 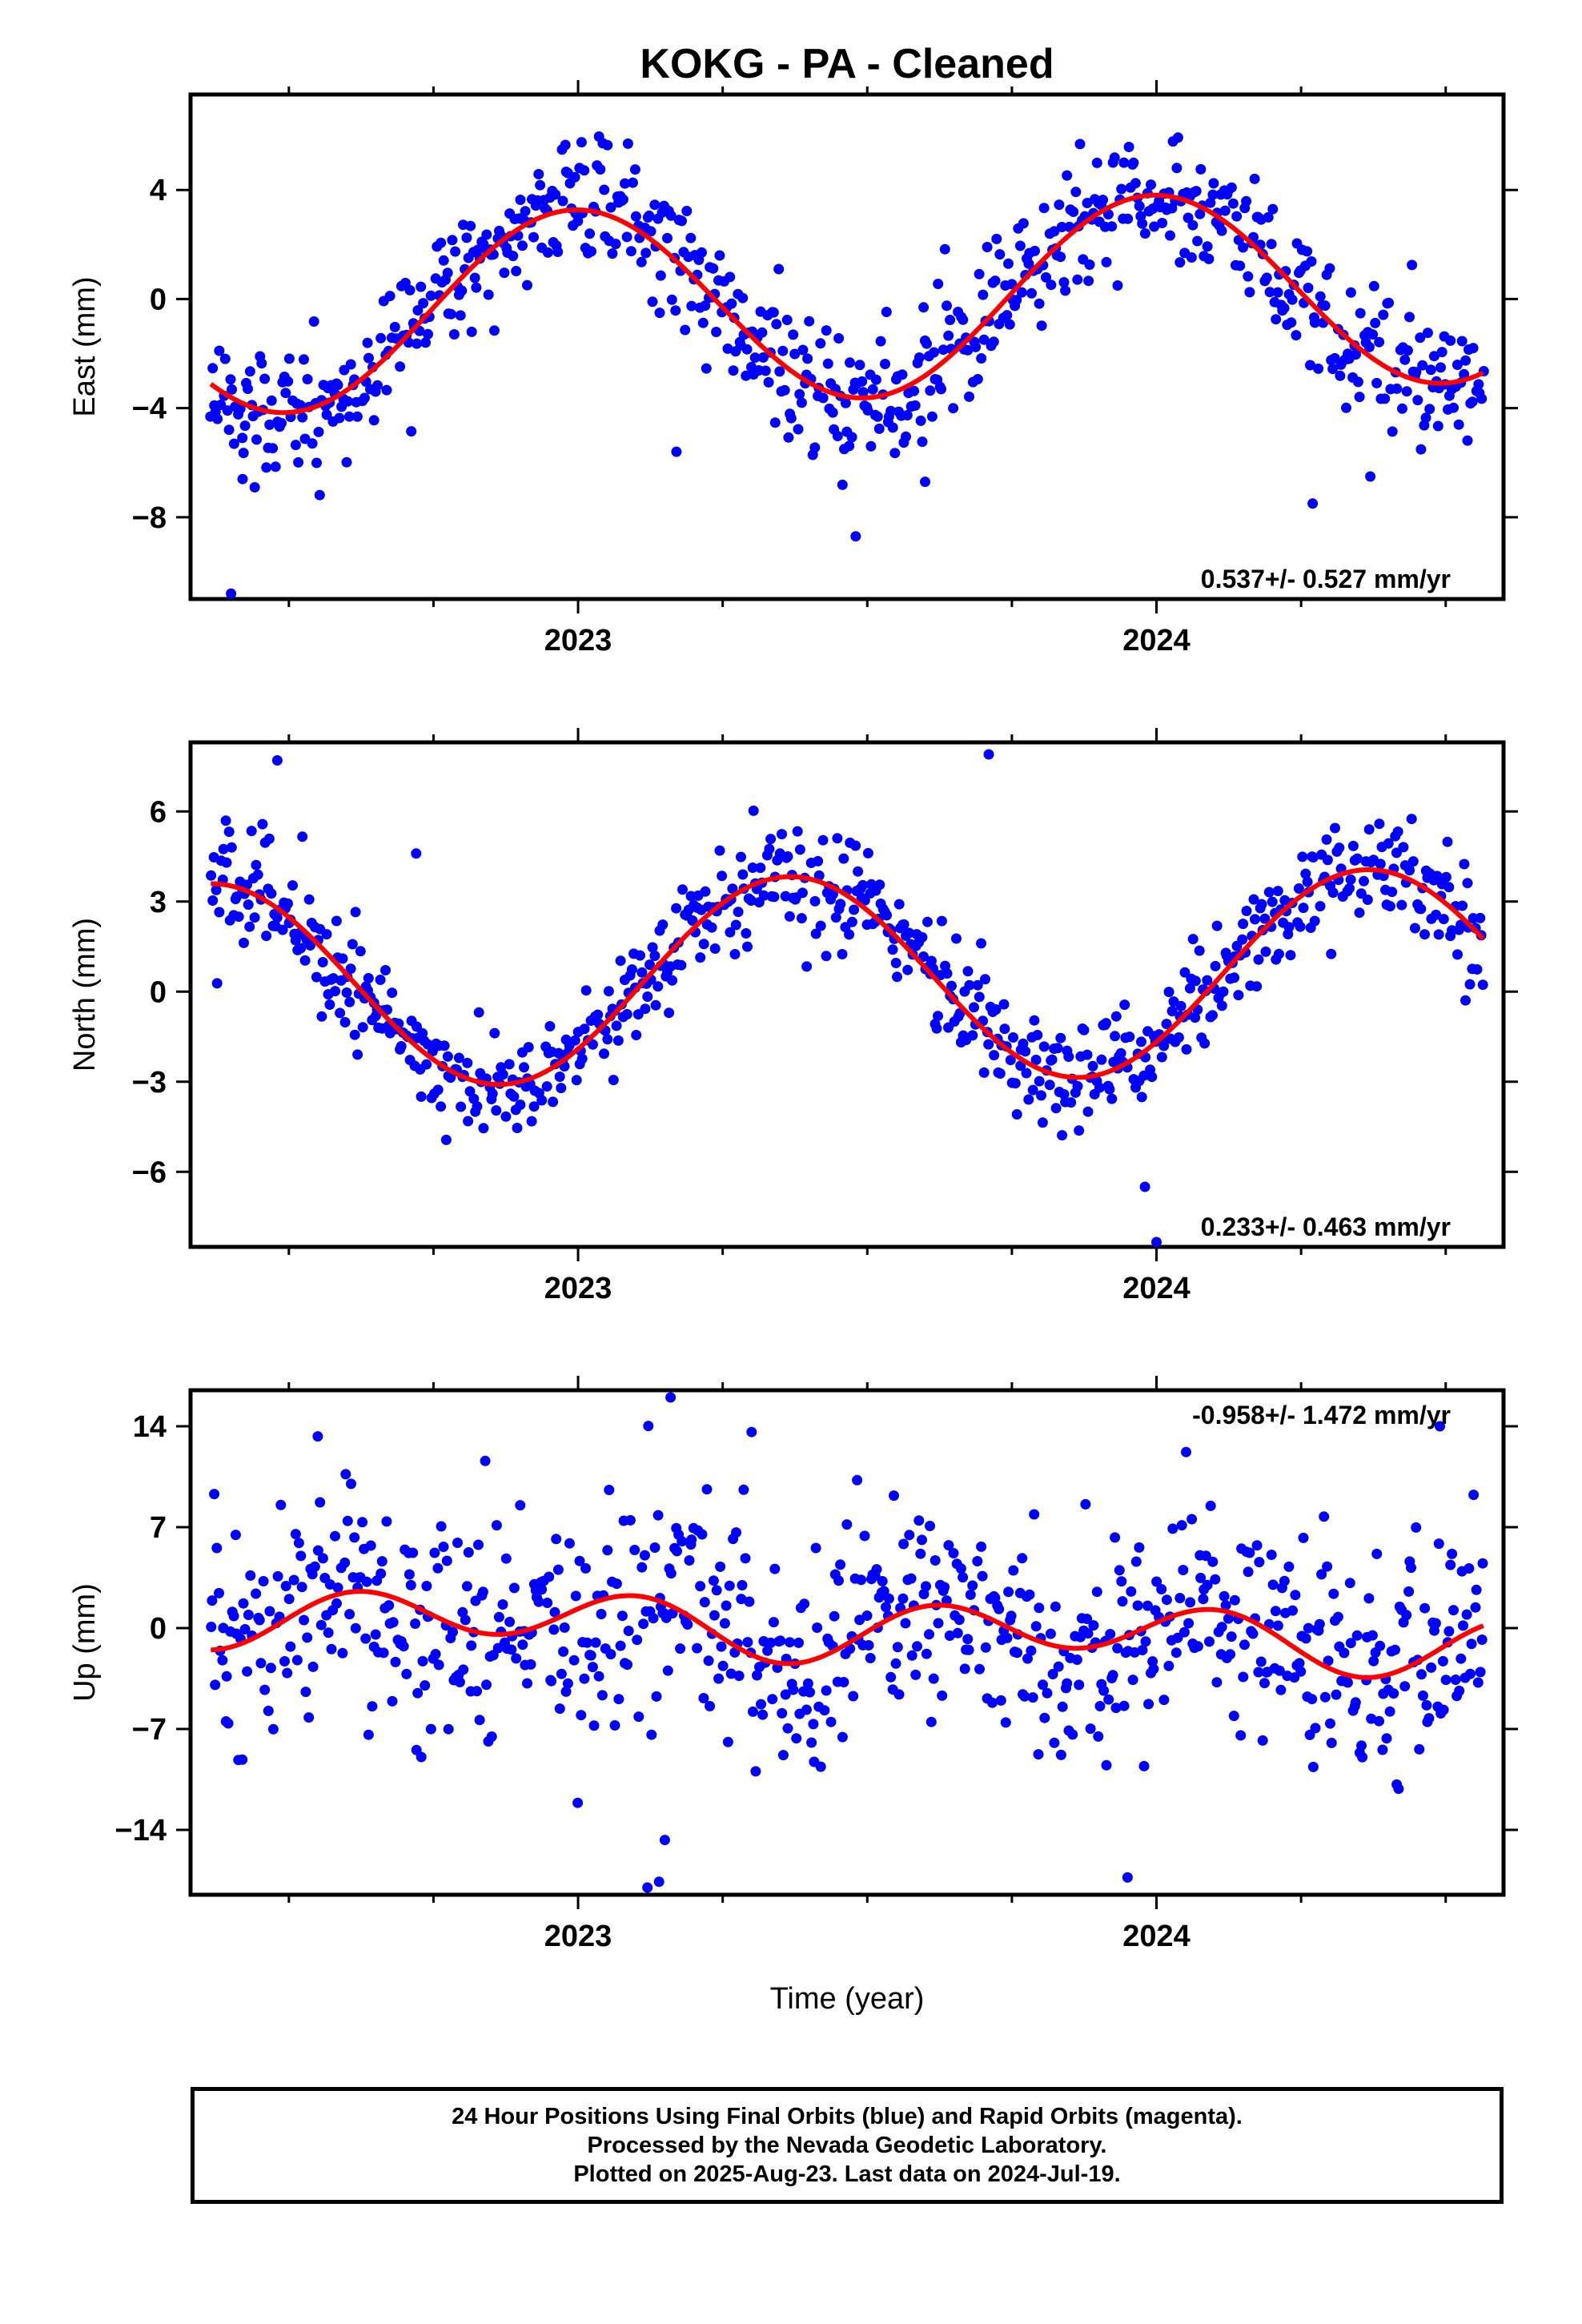 What do you see at coordinates (149, 1730) in the screenshot?
I see `y-tick-label: −7` at bounding box center [149, 1730].